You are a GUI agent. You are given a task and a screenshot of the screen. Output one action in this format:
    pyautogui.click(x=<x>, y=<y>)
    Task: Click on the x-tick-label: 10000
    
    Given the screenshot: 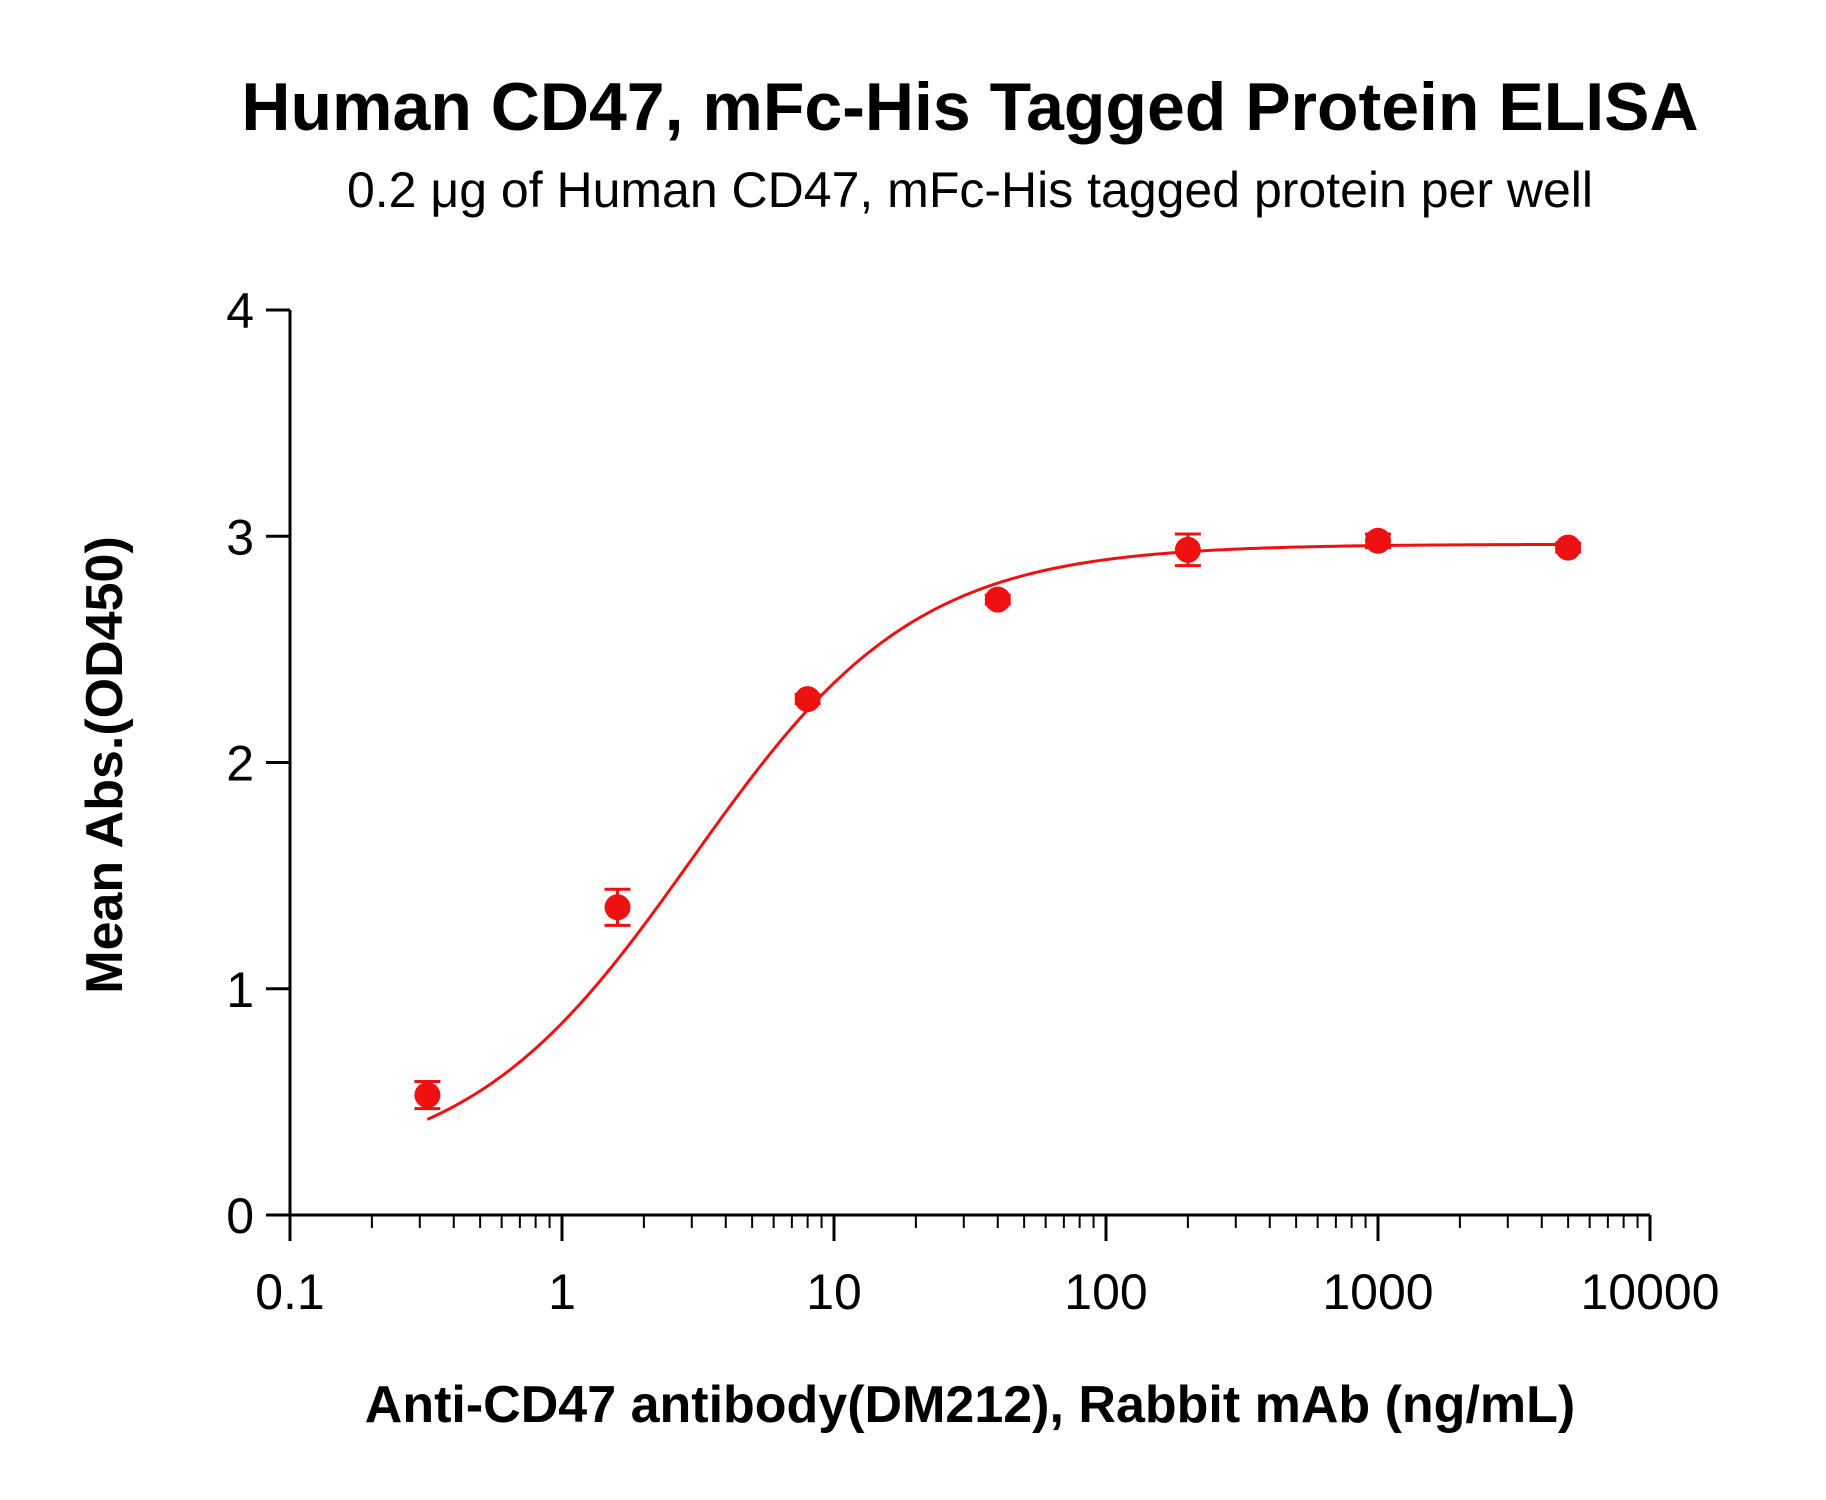 What is the action you would take?
    pyautogui.click(x=1649, y=1292)
    